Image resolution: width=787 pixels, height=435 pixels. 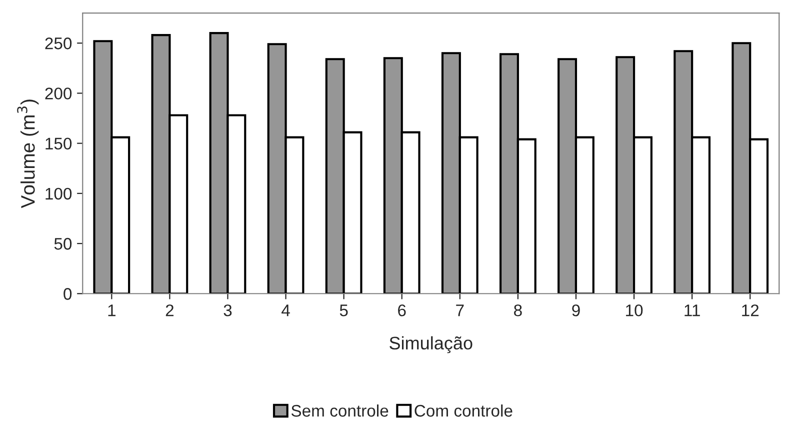 I want to click on y-tick-label: 50, so click(x=63, y=244).